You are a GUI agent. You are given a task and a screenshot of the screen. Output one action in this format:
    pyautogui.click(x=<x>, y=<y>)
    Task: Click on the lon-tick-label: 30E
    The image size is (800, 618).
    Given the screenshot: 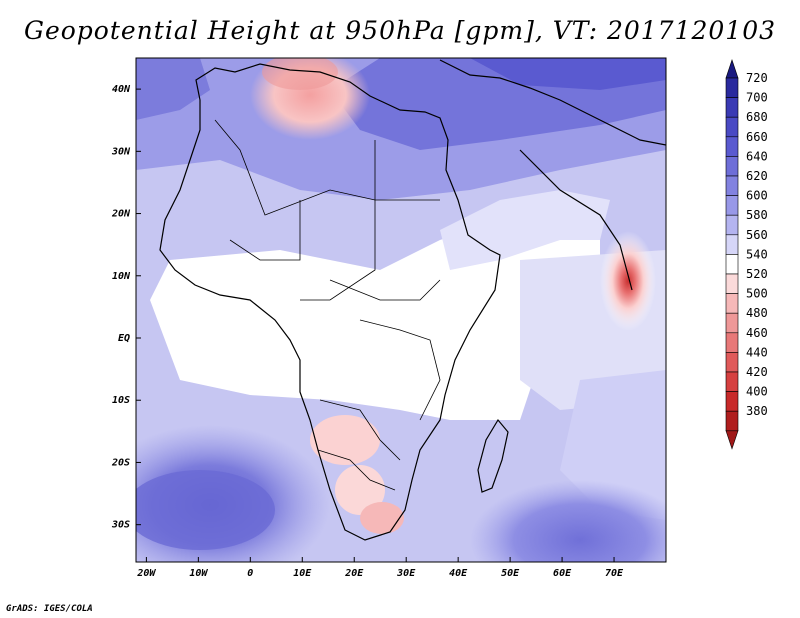 What is the action you would take?
    pyautogui.click(x=406, y=573)
    